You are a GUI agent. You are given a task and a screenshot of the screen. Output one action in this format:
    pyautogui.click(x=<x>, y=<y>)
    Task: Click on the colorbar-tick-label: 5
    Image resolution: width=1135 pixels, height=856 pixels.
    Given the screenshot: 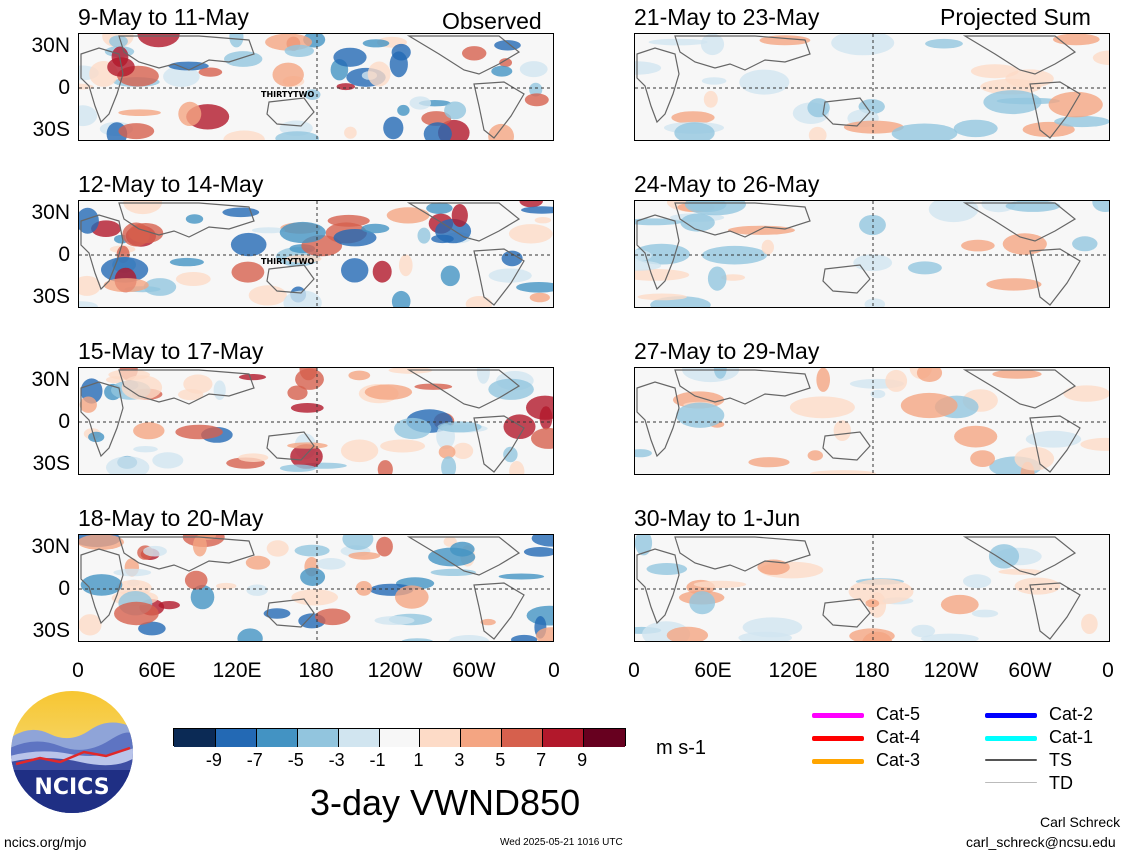 What is the action you would take?
    pyautogui.click(x=500, y=760)
    